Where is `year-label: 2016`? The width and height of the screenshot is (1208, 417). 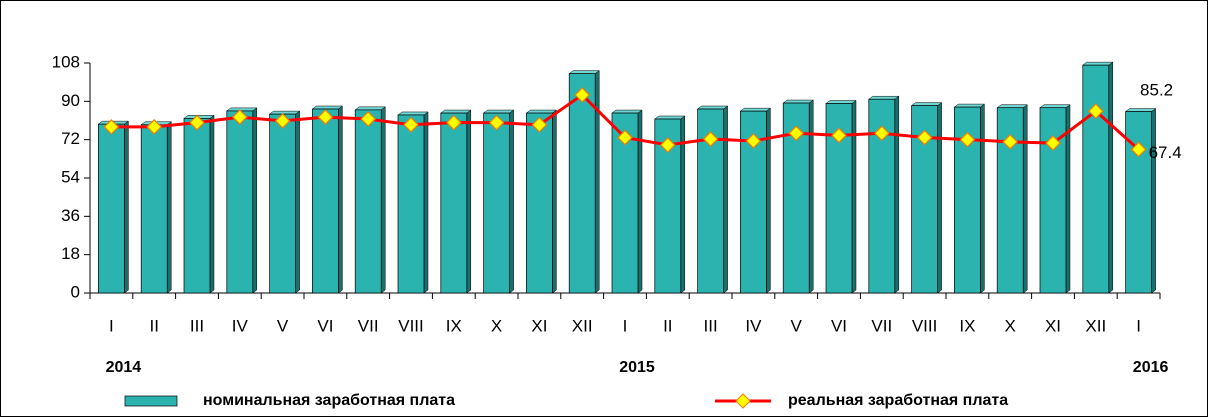
year-label: 2016 is located at coordinates (1151, 367).